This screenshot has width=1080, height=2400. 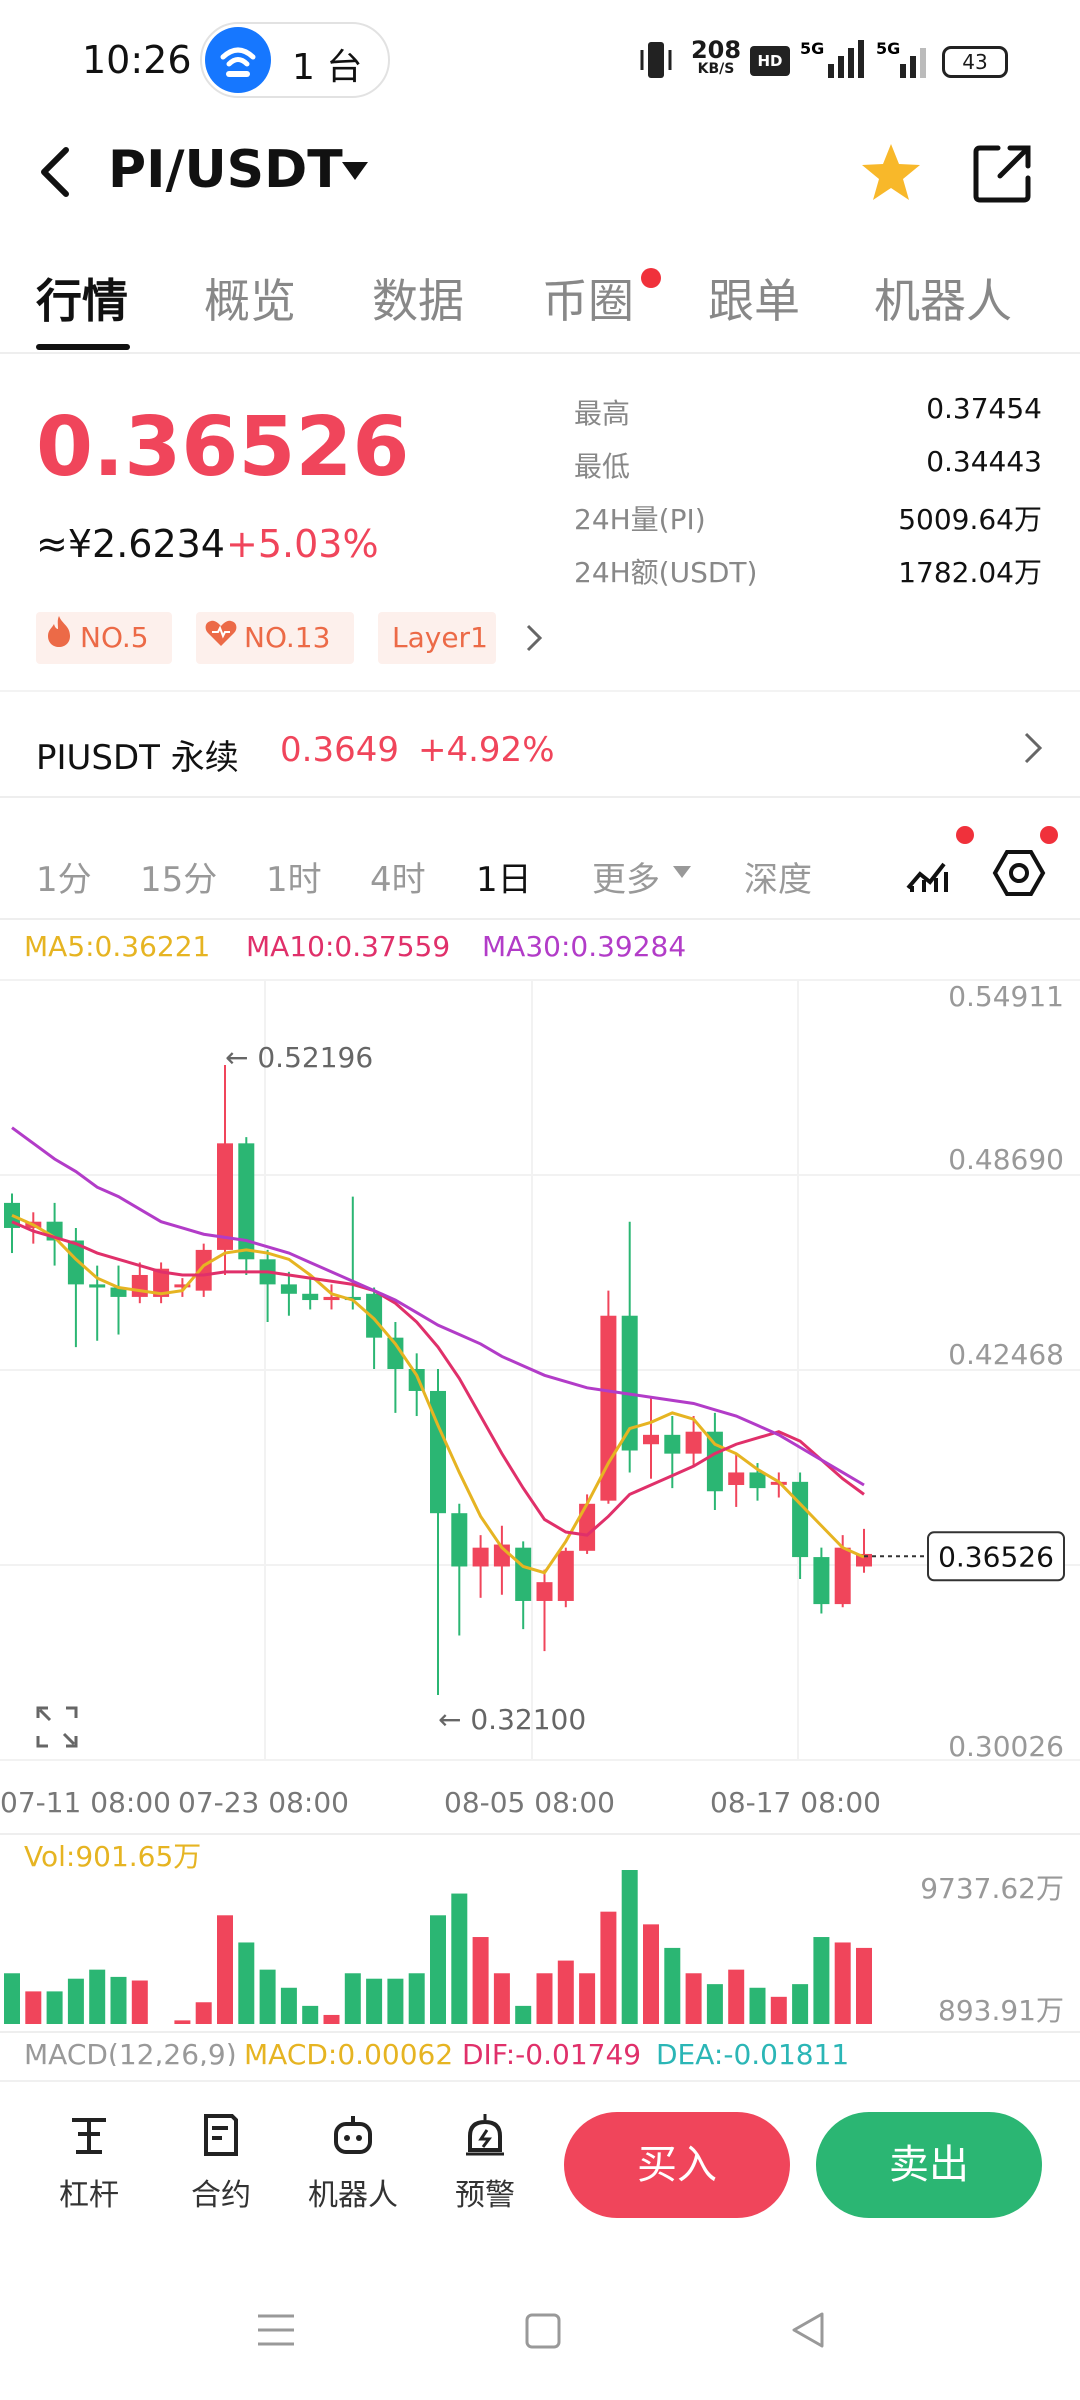 I want to click on price-change: +5.03%, so click(x=302, y=544).